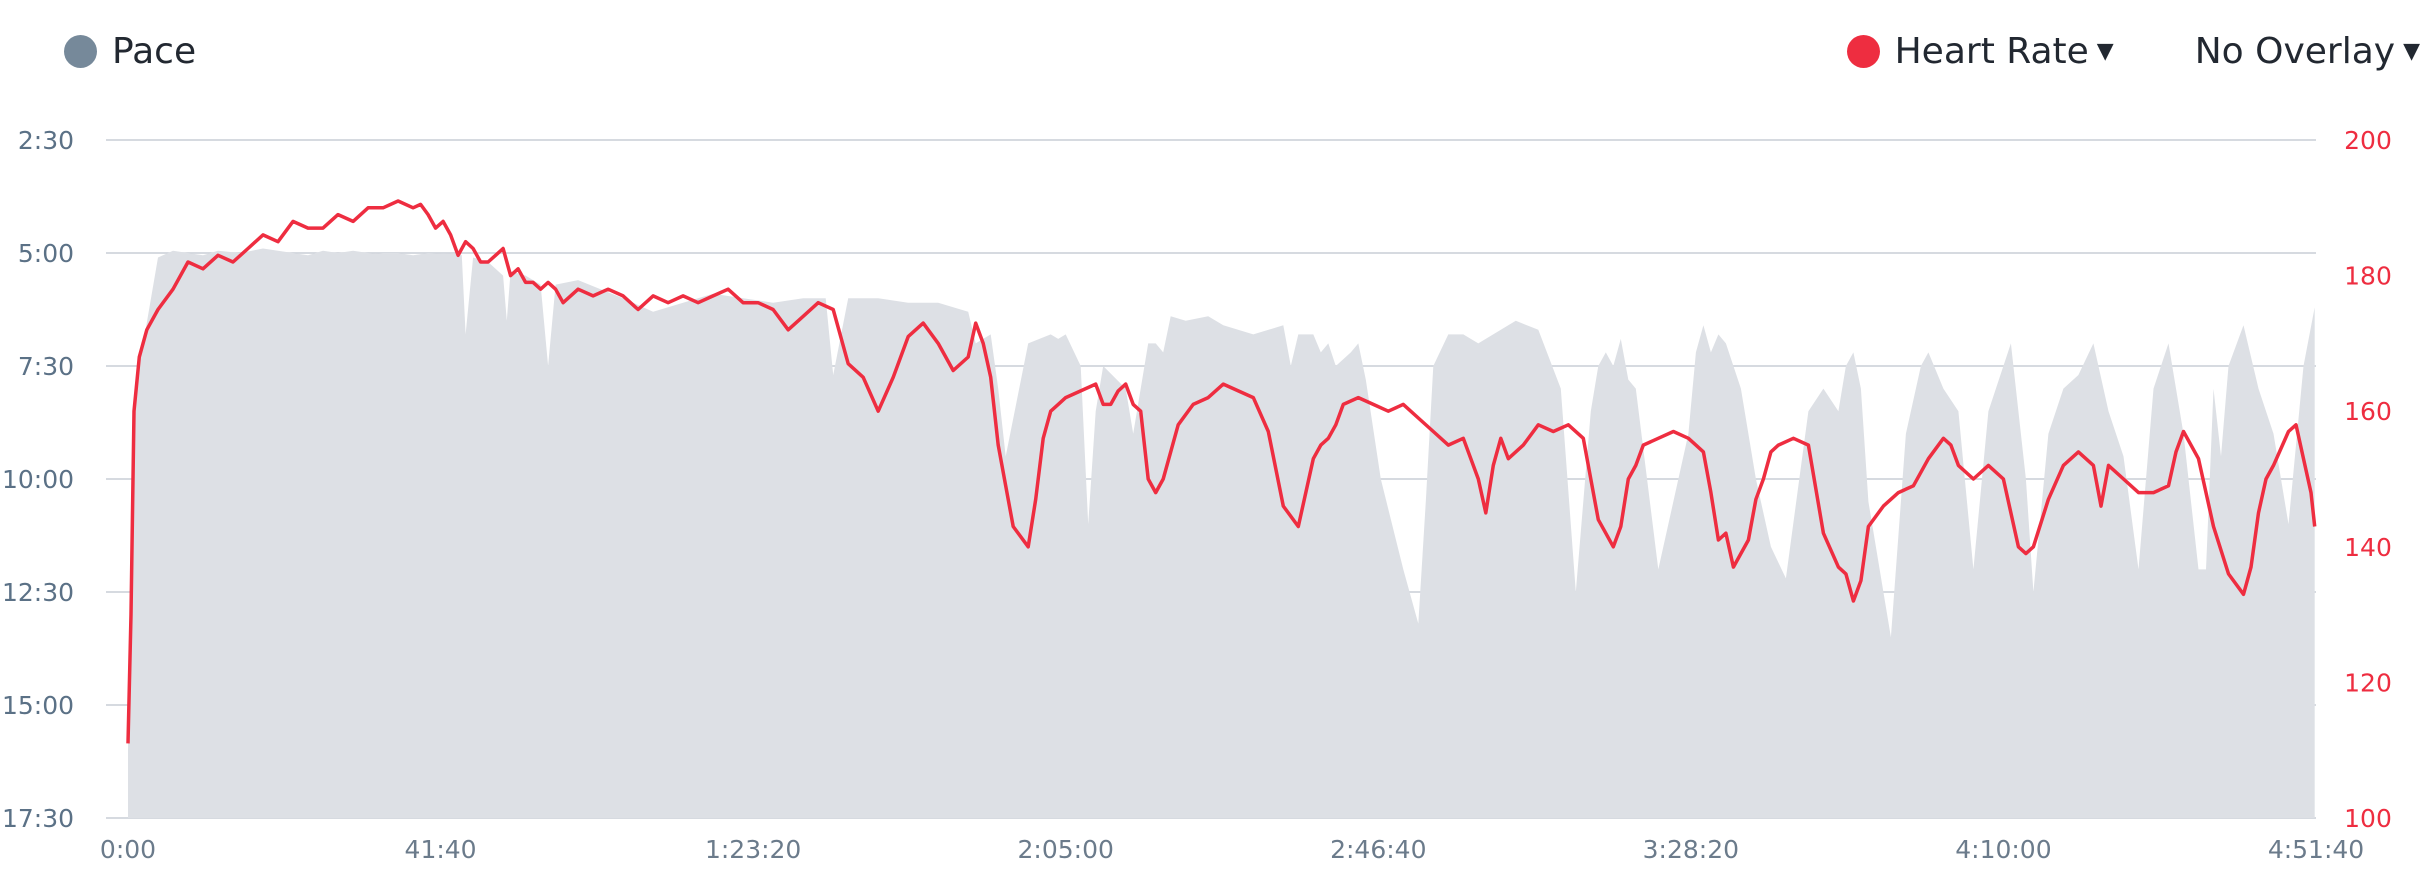 The width and height of the screenshot is (2430, 880). I want to click on time-tick-label: 4:51:40, so click(2316, 849).